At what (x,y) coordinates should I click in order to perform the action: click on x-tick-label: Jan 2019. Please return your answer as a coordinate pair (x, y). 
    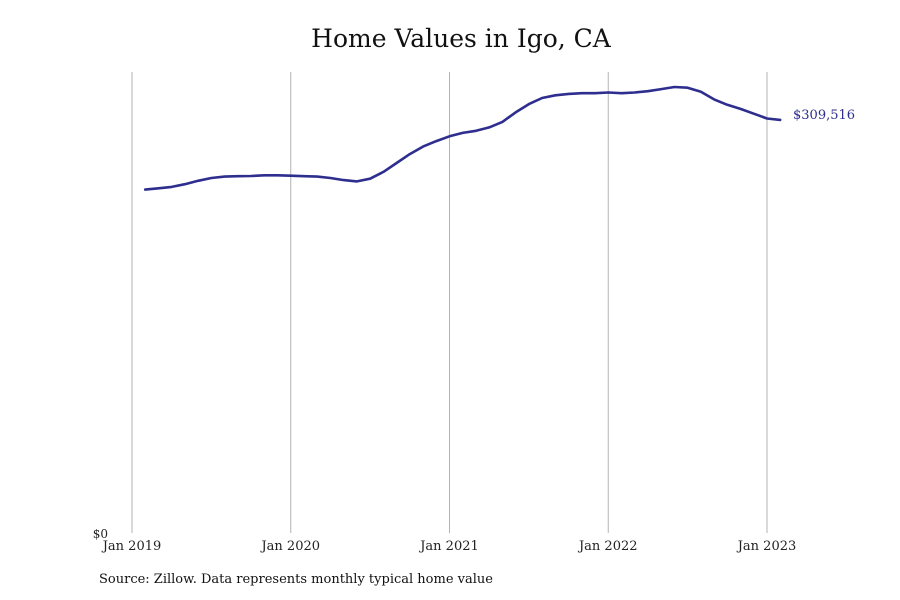
    Looking at the image, I should click on (131, 546).